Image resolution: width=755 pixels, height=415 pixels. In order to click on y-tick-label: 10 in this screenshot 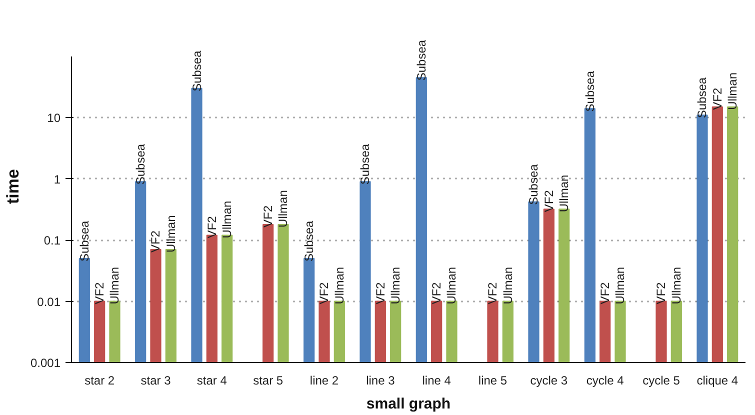, I will do `click(54, 118)`.